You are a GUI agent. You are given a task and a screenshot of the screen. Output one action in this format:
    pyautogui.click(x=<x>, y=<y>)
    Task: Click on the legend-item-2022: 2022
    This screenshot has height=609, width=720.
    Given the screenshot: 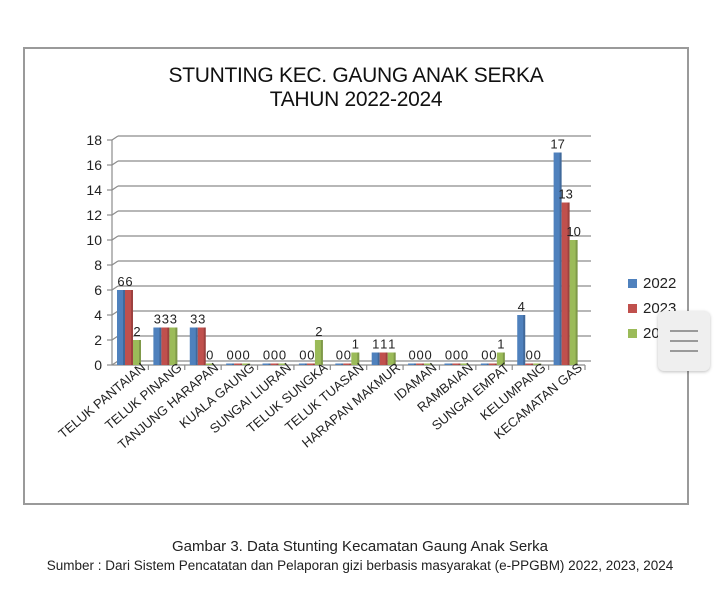 What is the action you would take?
    pyautogui.click(x=652, y=283)
    